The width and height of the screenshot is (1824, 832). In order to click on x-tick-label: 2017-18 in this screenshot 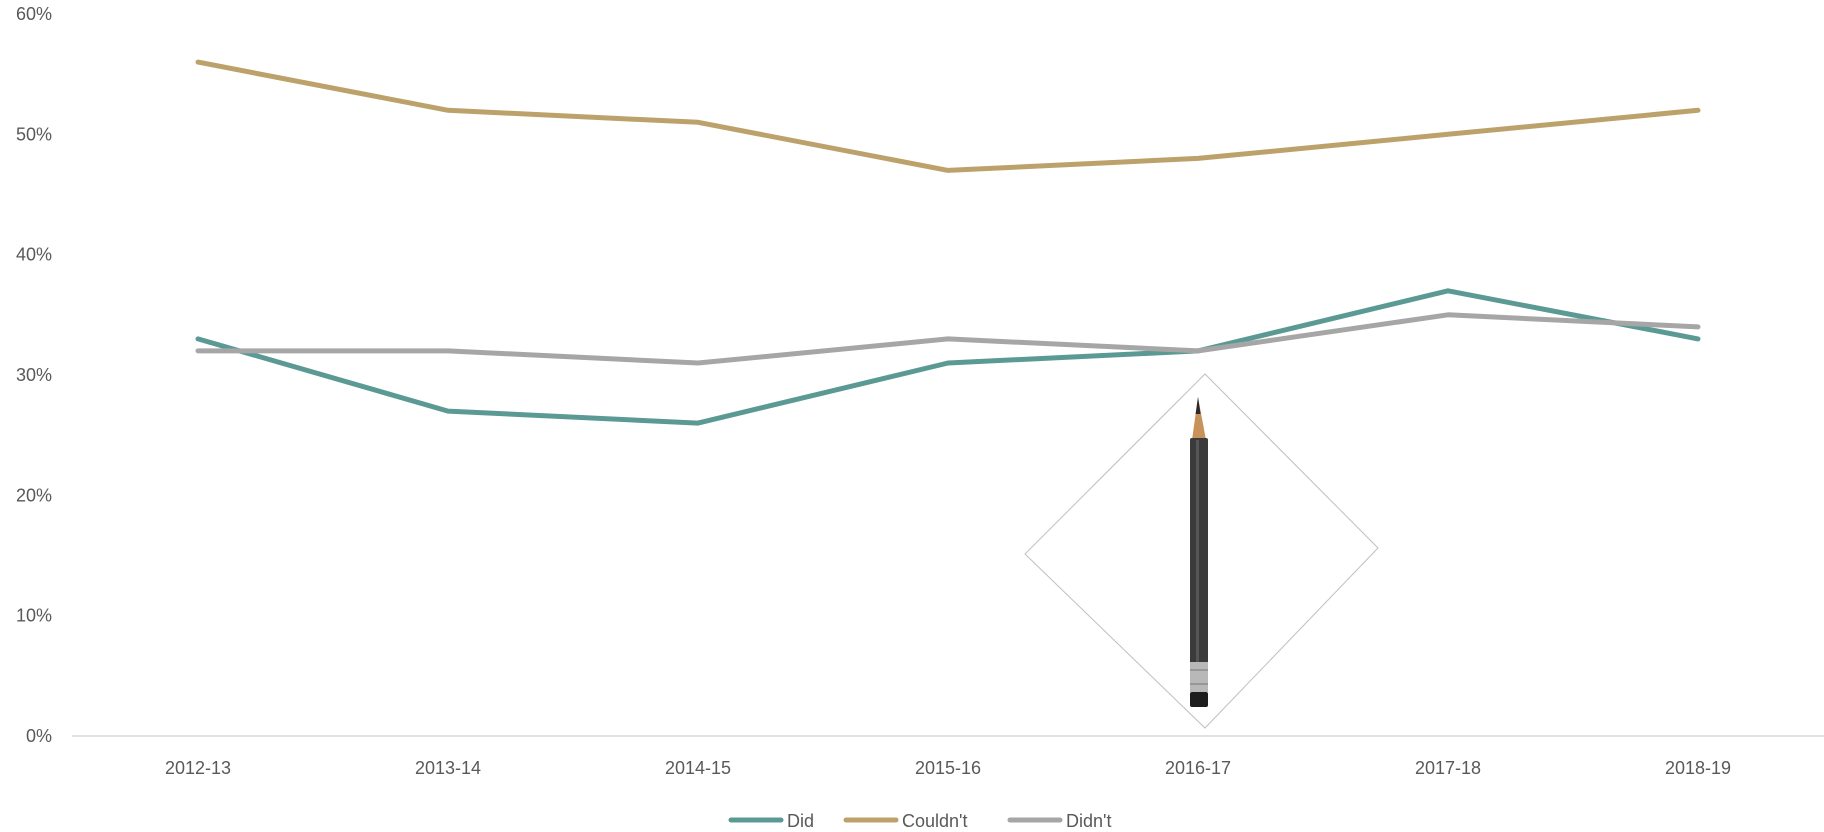, I will do `click(1448, 768)`.